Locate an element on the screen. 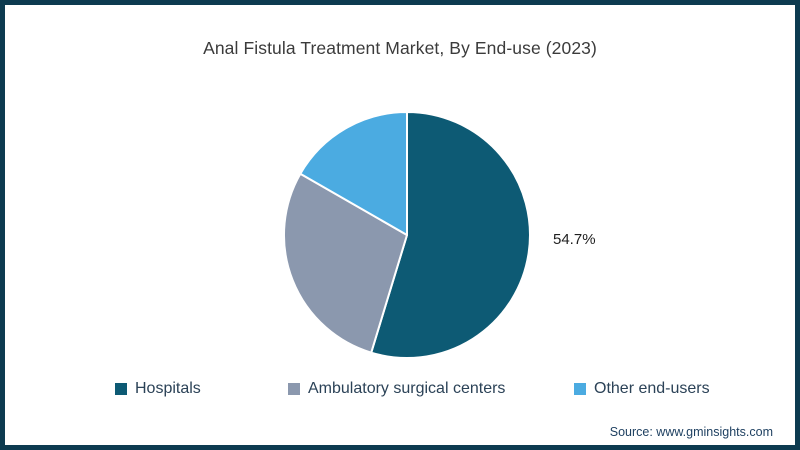 The width and height of the screenshot is (800, 450). legend-item-hospitals: Hospitals is located at coordinates (158, 389).